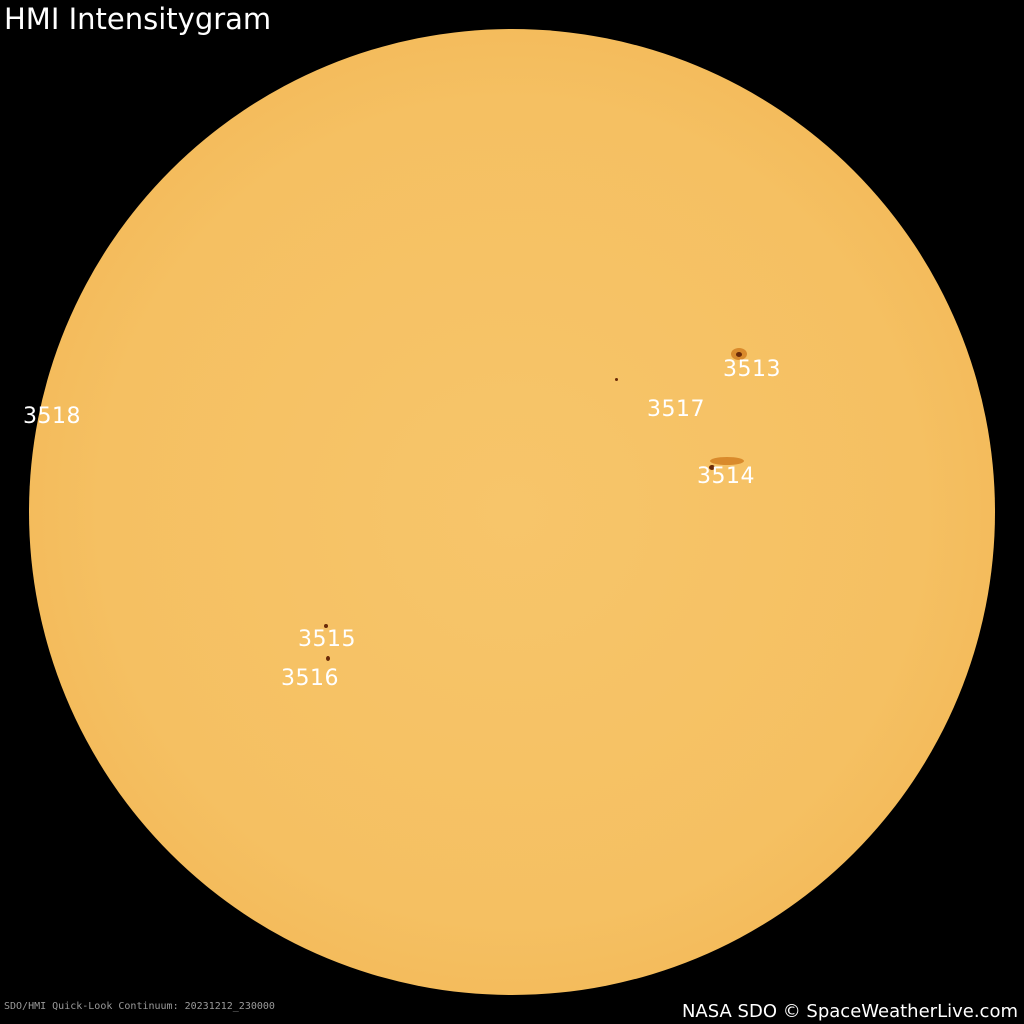 Image resolution: width=1024 pixels, height=1024 pixels. I want to click on region-label-3515: 3515, so click(327, 639).